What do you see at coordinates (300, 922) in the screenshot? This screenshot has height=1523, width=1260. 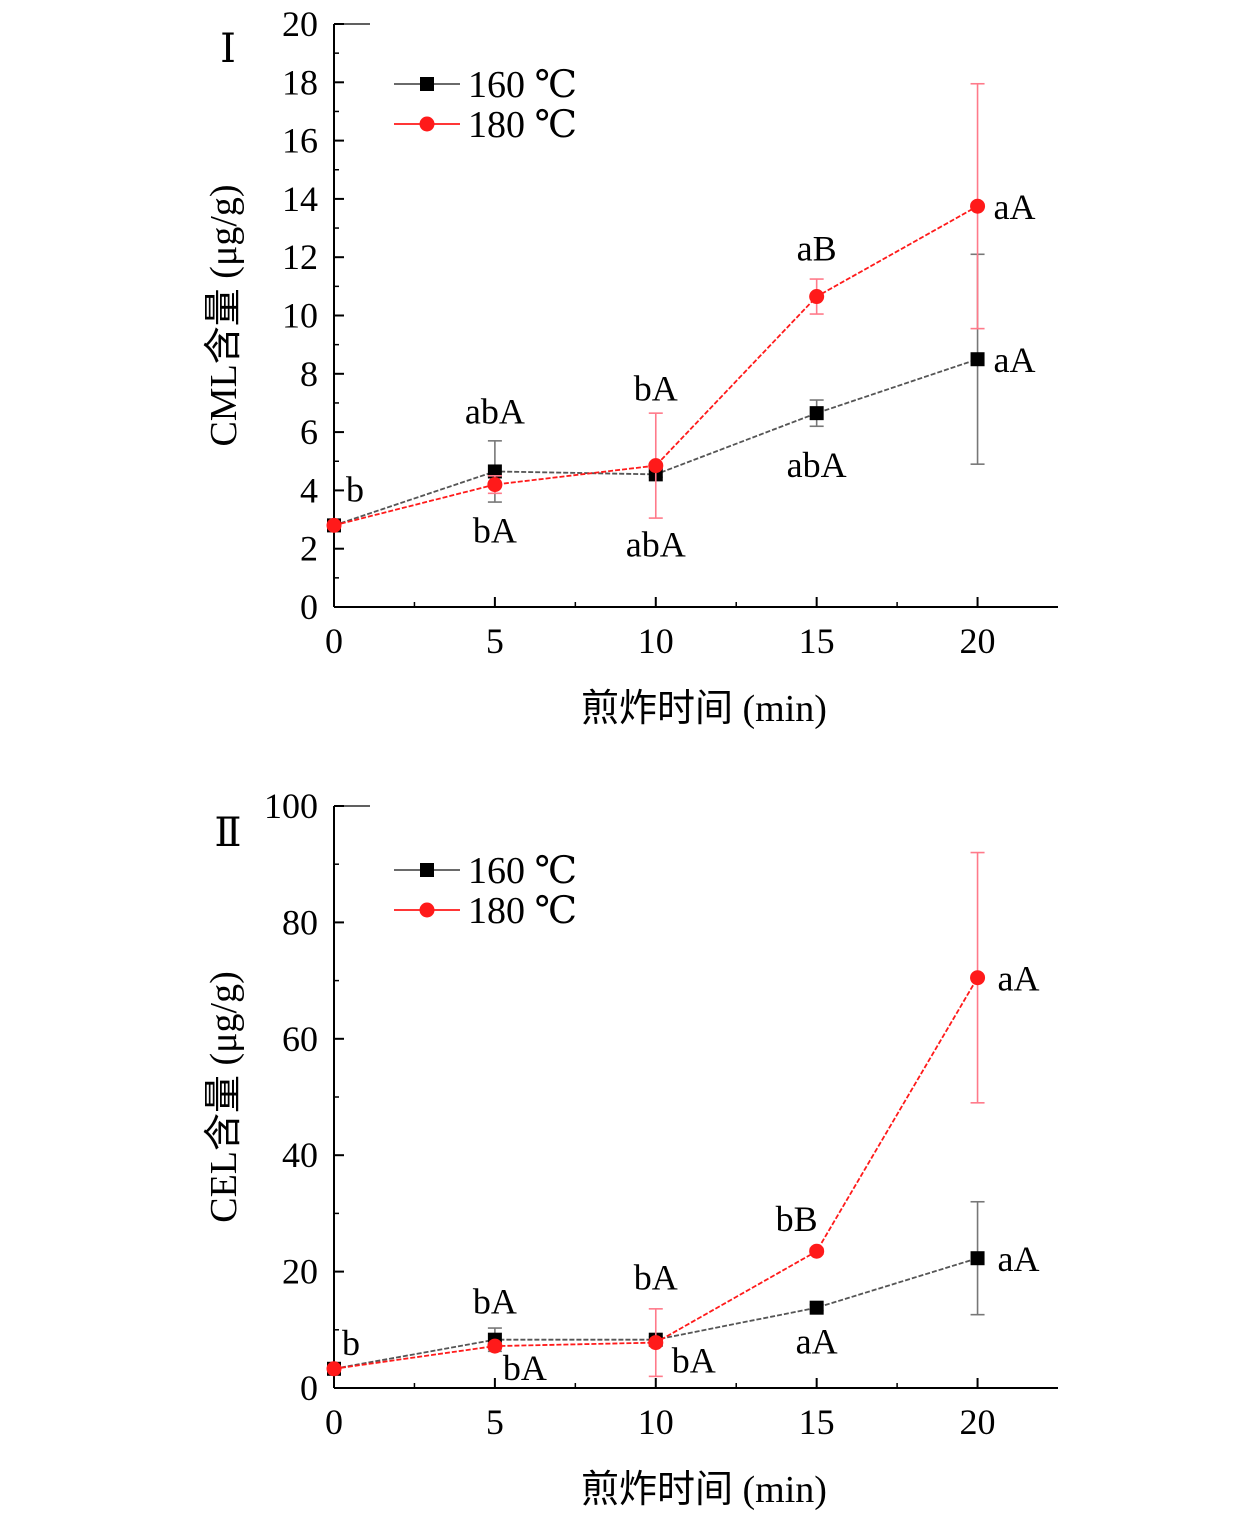 I see `y-tick-label: 80` at bounding box center [300, 922].